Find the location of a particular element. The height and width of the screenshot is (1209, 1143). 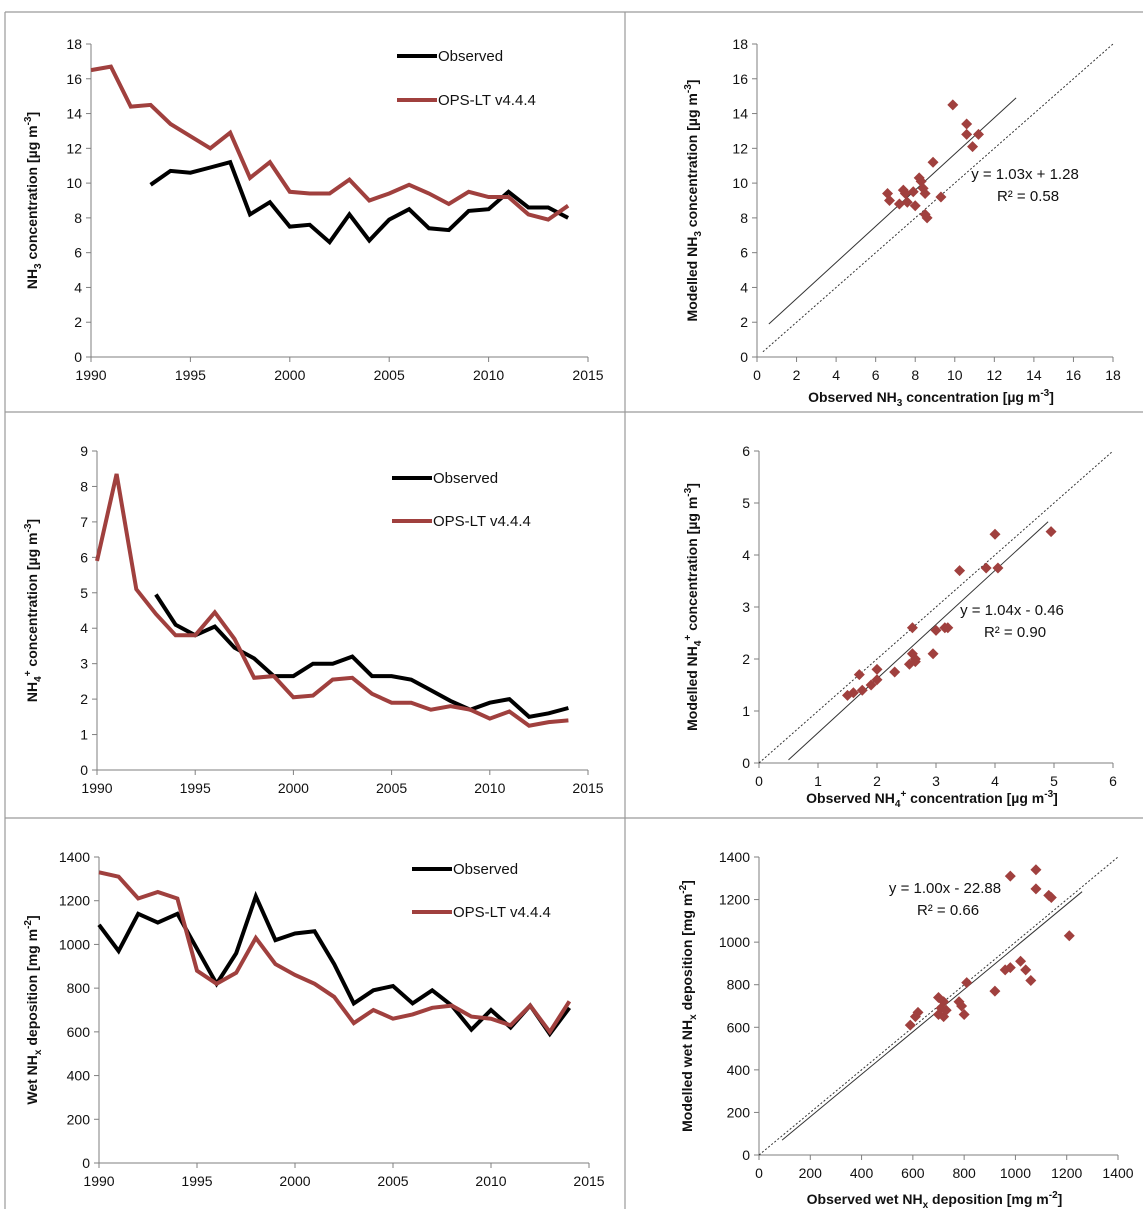

y-tick-label: 200 is located at coordinates (739, 1112).